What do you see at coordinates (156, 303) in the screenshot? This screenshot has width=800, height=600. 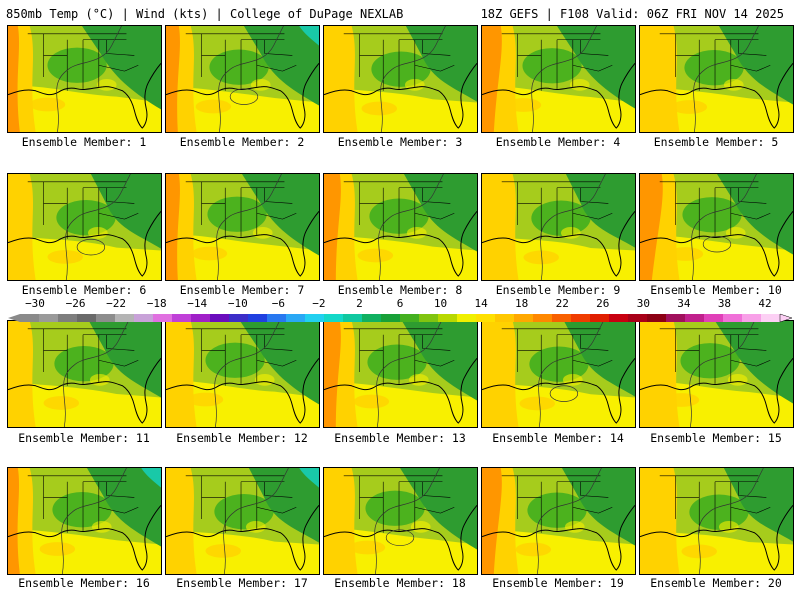 I see `colorbar-tick-label: −18` at bounding box center [156, 303].